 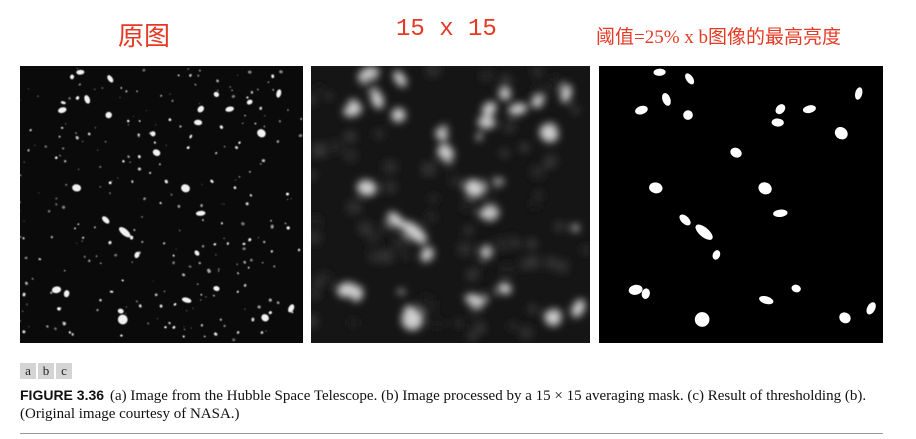 What do you see at coordinates (451, 433) in the screenshot?
I see `caption-divider` at bounding box center [451, 433].